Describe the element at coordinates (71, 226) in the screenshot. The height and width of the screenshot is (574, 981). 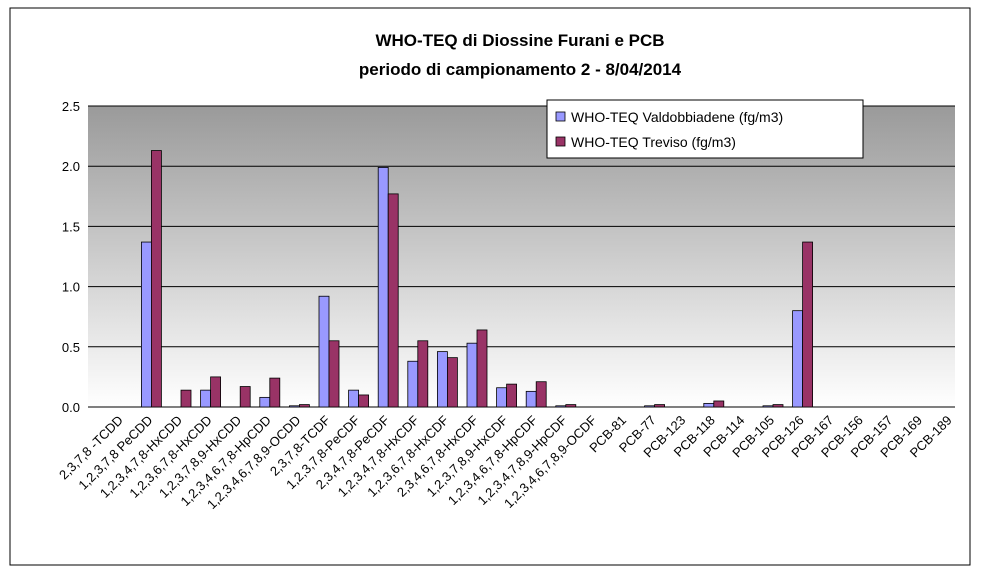
I see `y-tick-label: 1.5` at that location.